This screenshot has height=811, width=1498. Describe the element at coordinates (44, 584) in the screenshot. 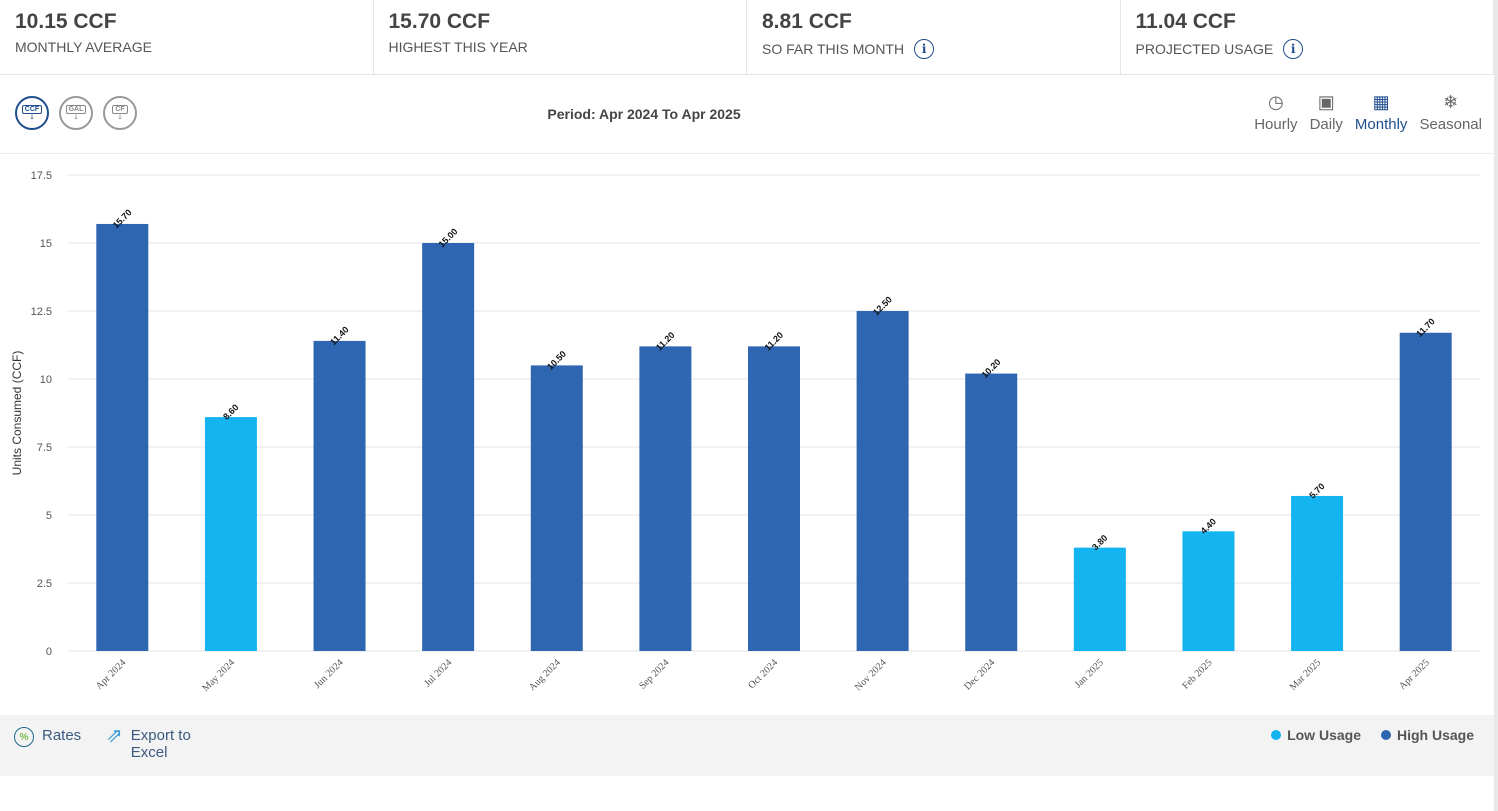

I see `y-tick-label: 2.5` at that location.